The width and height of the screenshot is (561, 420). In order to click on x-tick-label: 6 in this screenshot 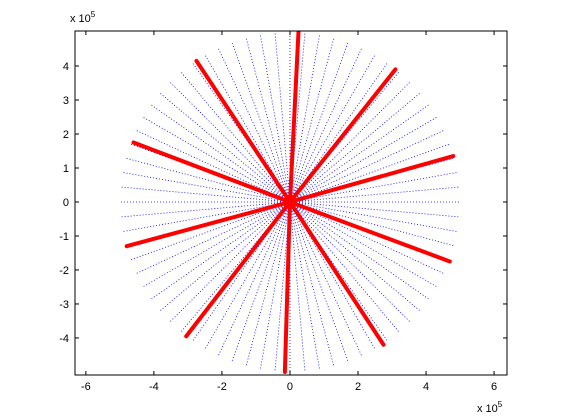, I will do `click(494, 387)`.